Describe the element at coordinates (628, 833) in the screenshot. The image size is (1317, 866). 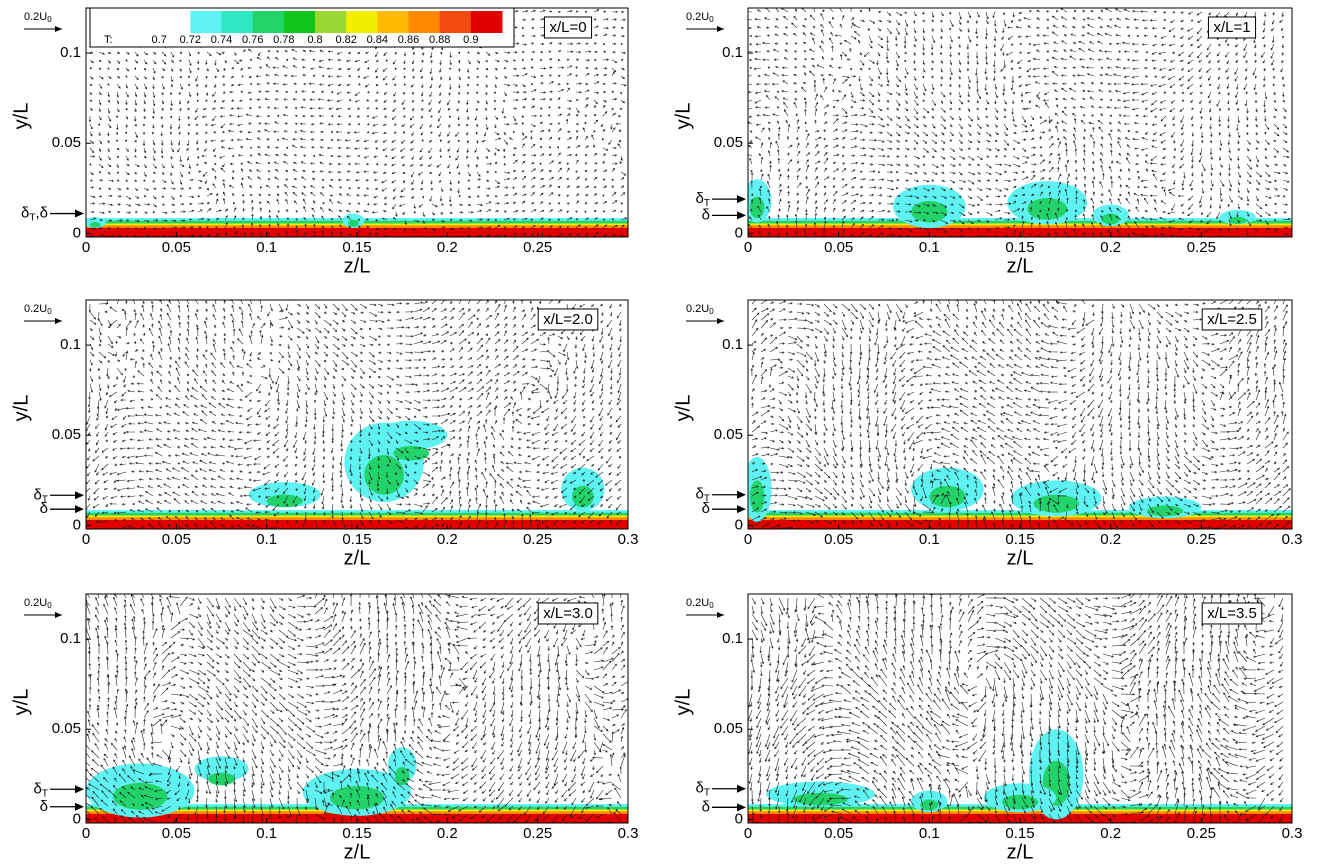
I see `x-tick-label: 0.3` at that location.